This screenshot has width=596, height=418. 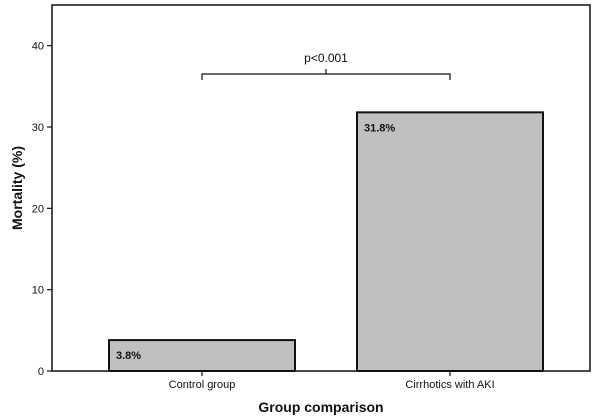 What do you see at coordinates (326, 76) in the screenshot?
I see `bracket-line` at bounding box center [326, 76].